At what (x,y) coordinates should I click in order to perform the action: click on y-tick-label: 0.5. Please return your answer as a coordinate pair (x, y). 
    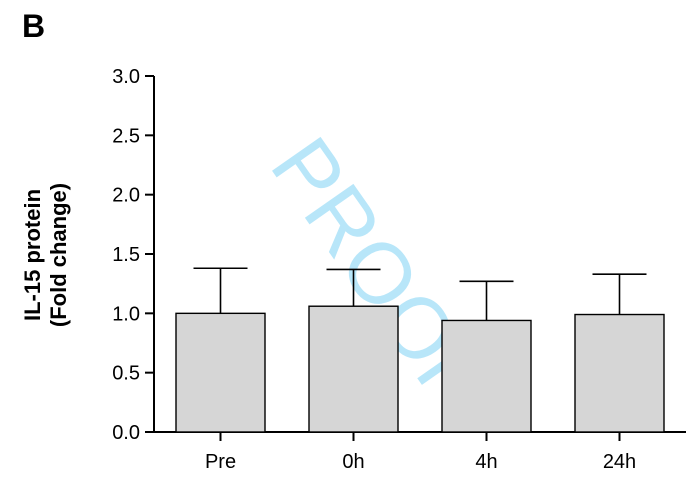
    Looking at the image, I should click on (126, 374).